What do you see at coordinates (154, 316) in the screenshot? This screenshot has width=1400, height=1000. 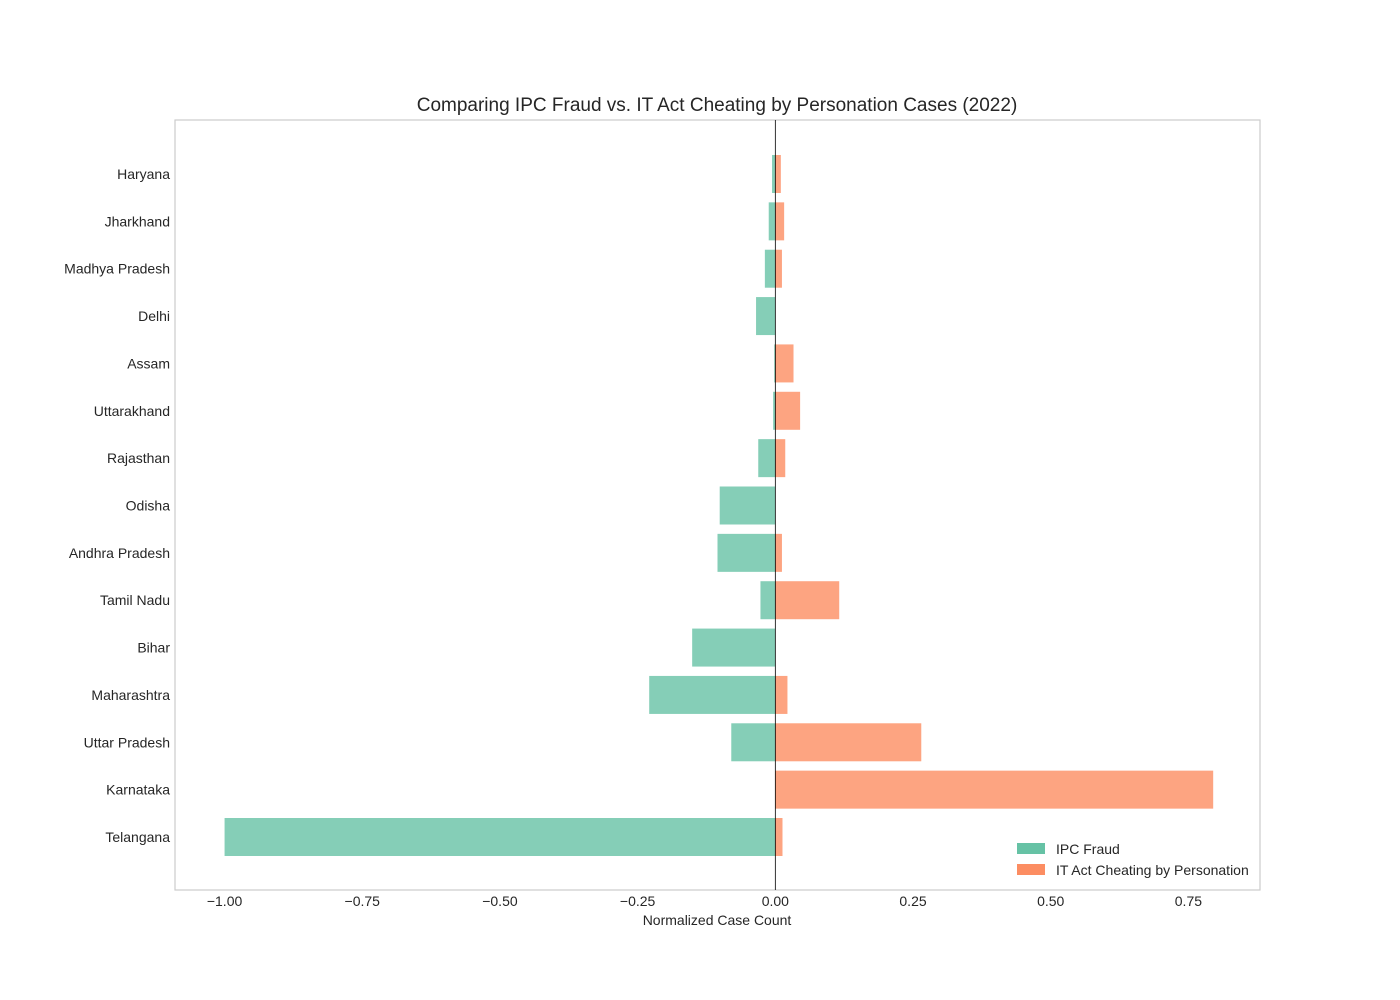 I see `y-tick-label-delhi: Delhi` at bounding box center [154, 316].